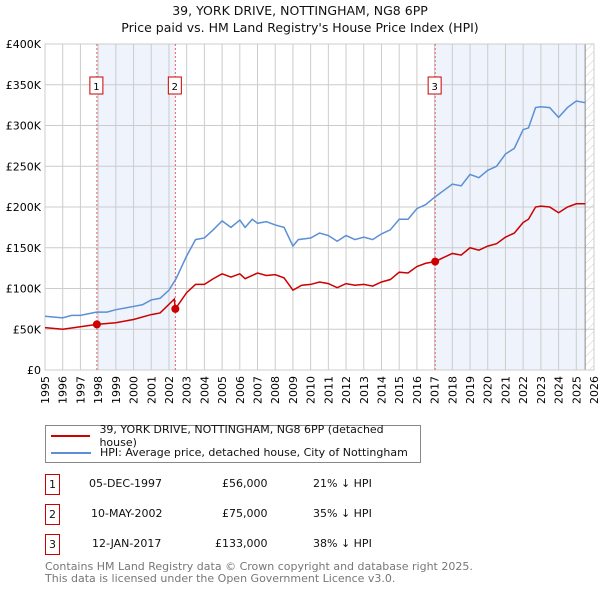  What do you see at coordinates (34, 370) in the screenshot?
I see `y-tick-label: £0` at bounding box center [34, 370].